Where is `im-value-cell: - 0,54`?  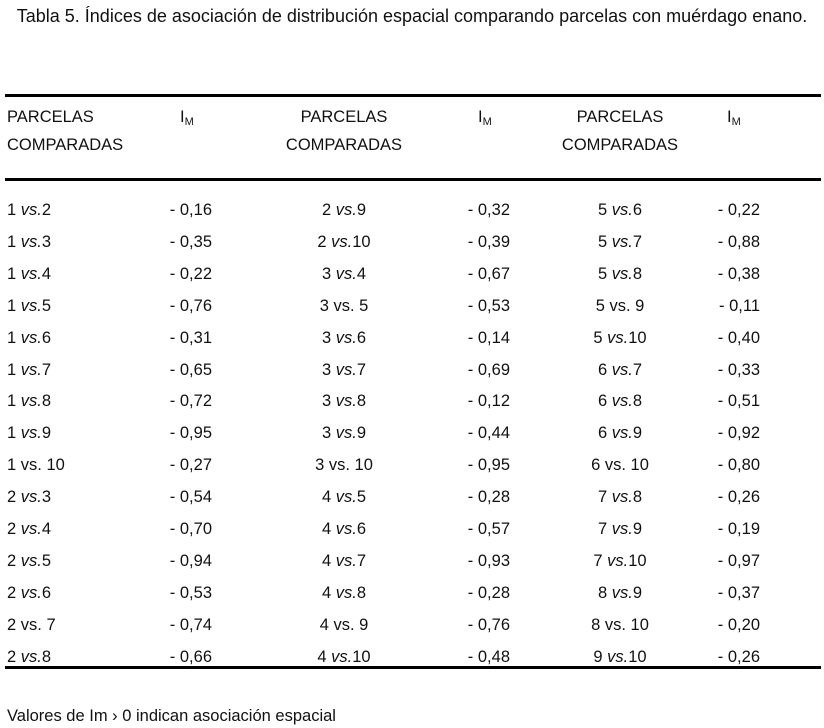 im-value-cell: - 0,54 is located at coordinates (190, 497).